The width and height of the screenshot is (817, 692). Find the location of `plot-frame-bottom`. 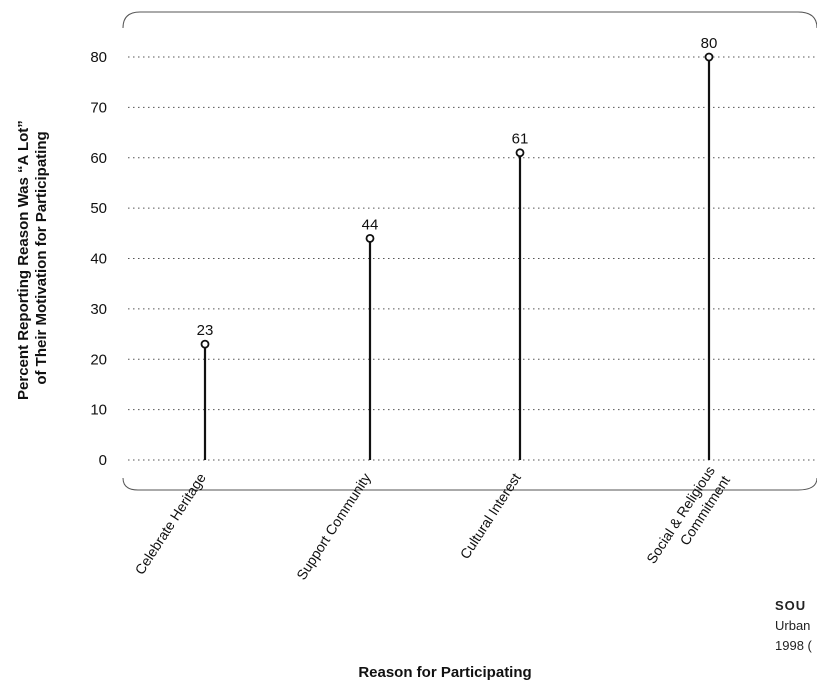

plot-frame-bottom is located at coordinates (469, 484).